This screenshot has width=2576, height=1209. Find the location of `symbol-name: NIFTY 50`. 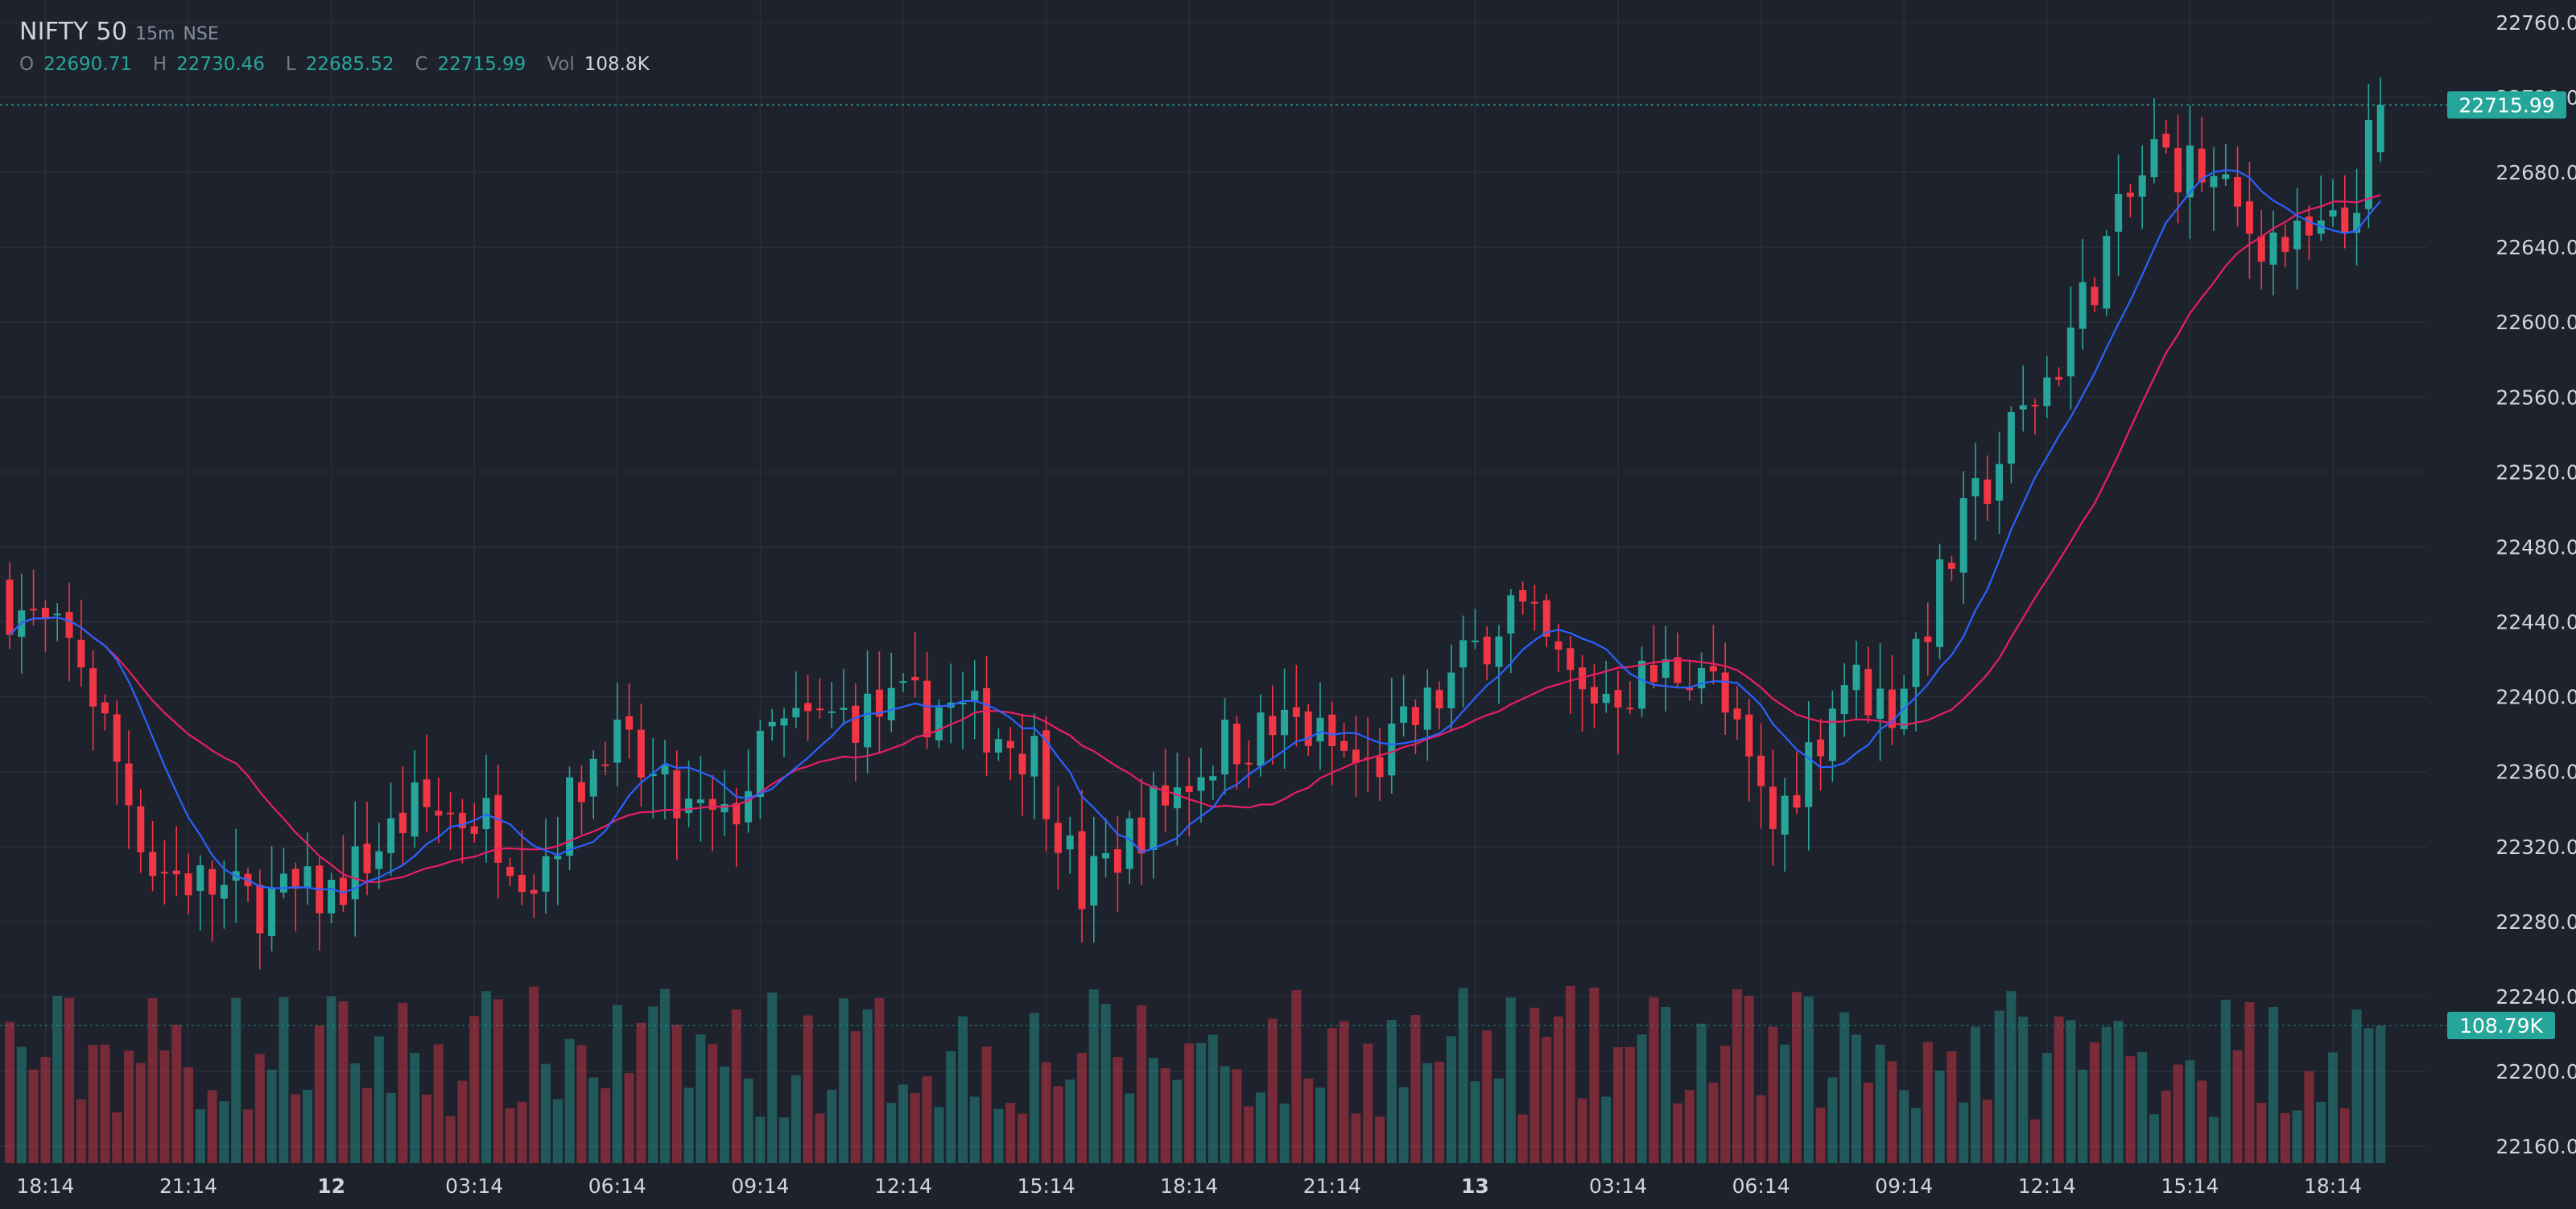

symbol-name: NIFTY 50 is located at coordinates (73, 32).